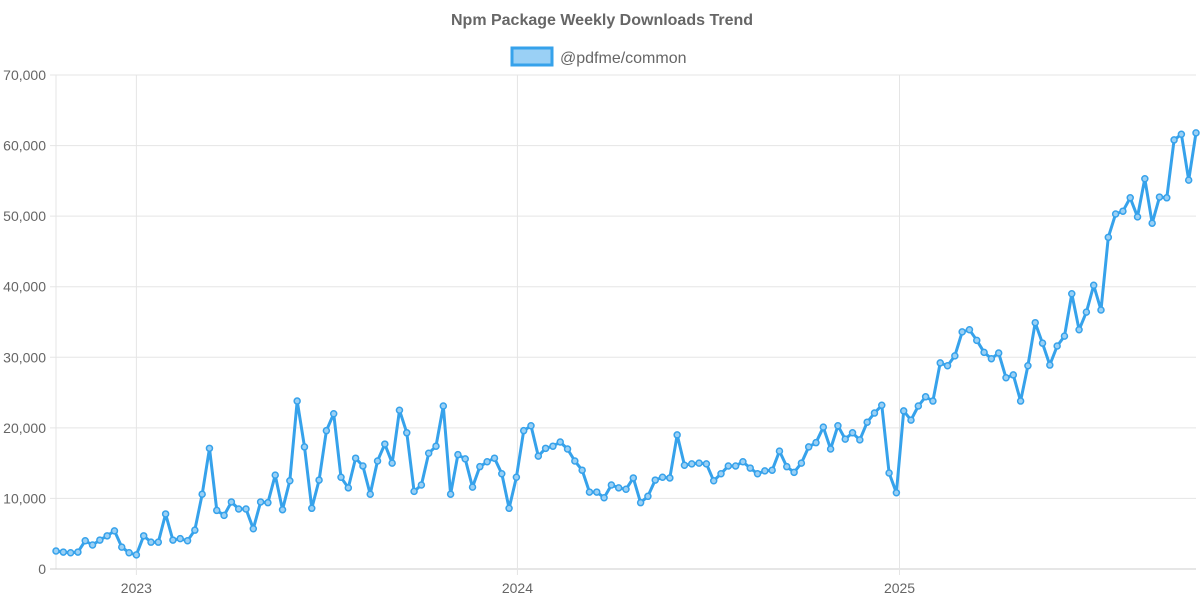 Image resolution: width=1200 pixels, height=605 pixels. Describe the element at coordinates (899, 588) in the screenshot. I see `x-tick-label: 2025` at that location.